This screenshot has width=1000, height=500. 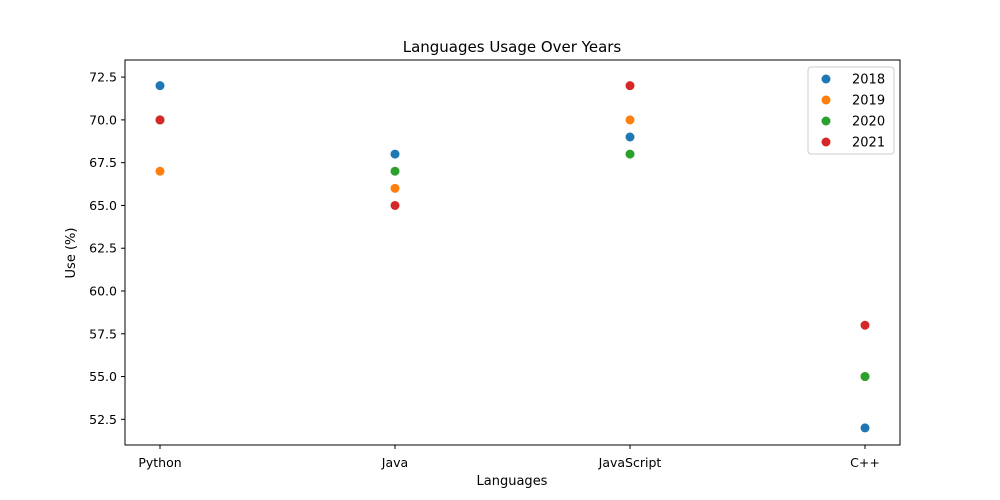 What do you see at coordinates (160, 171) in the screenshot?
I see `point-2019-python` at bounding box center [160, 171].